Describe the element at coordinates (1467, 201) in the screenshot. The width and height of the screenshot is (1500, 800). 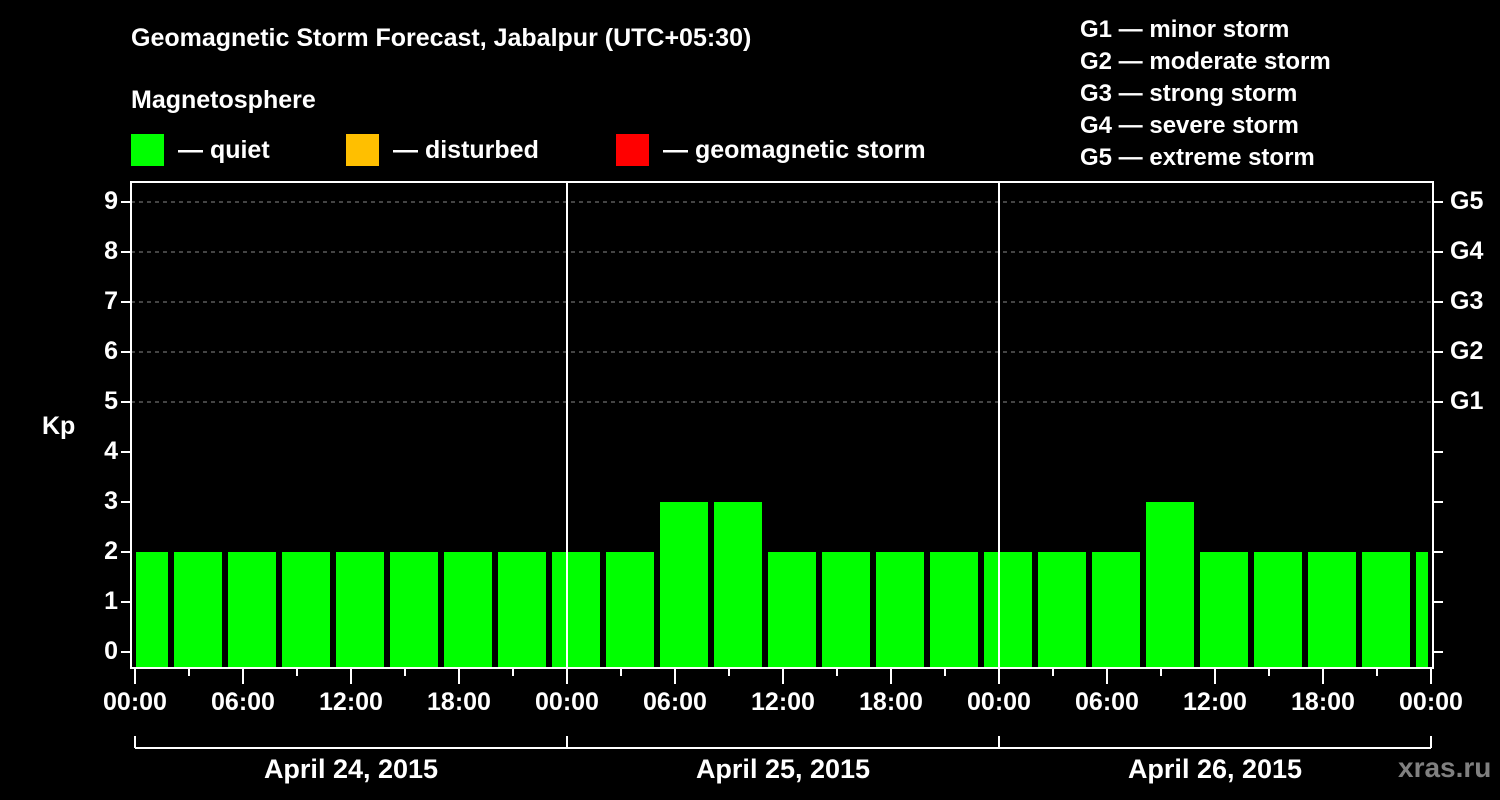
I see `g-tick-label: G5` at that location.